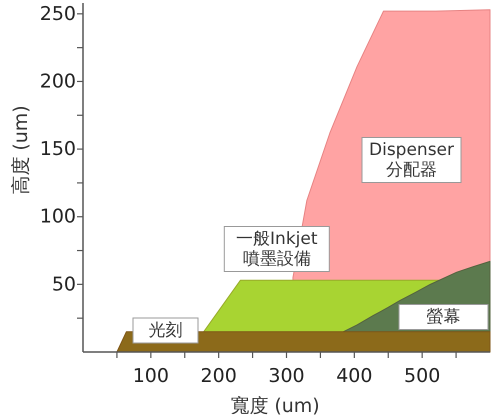  I want to click on x-tick-label: 300, so click(286, 376).